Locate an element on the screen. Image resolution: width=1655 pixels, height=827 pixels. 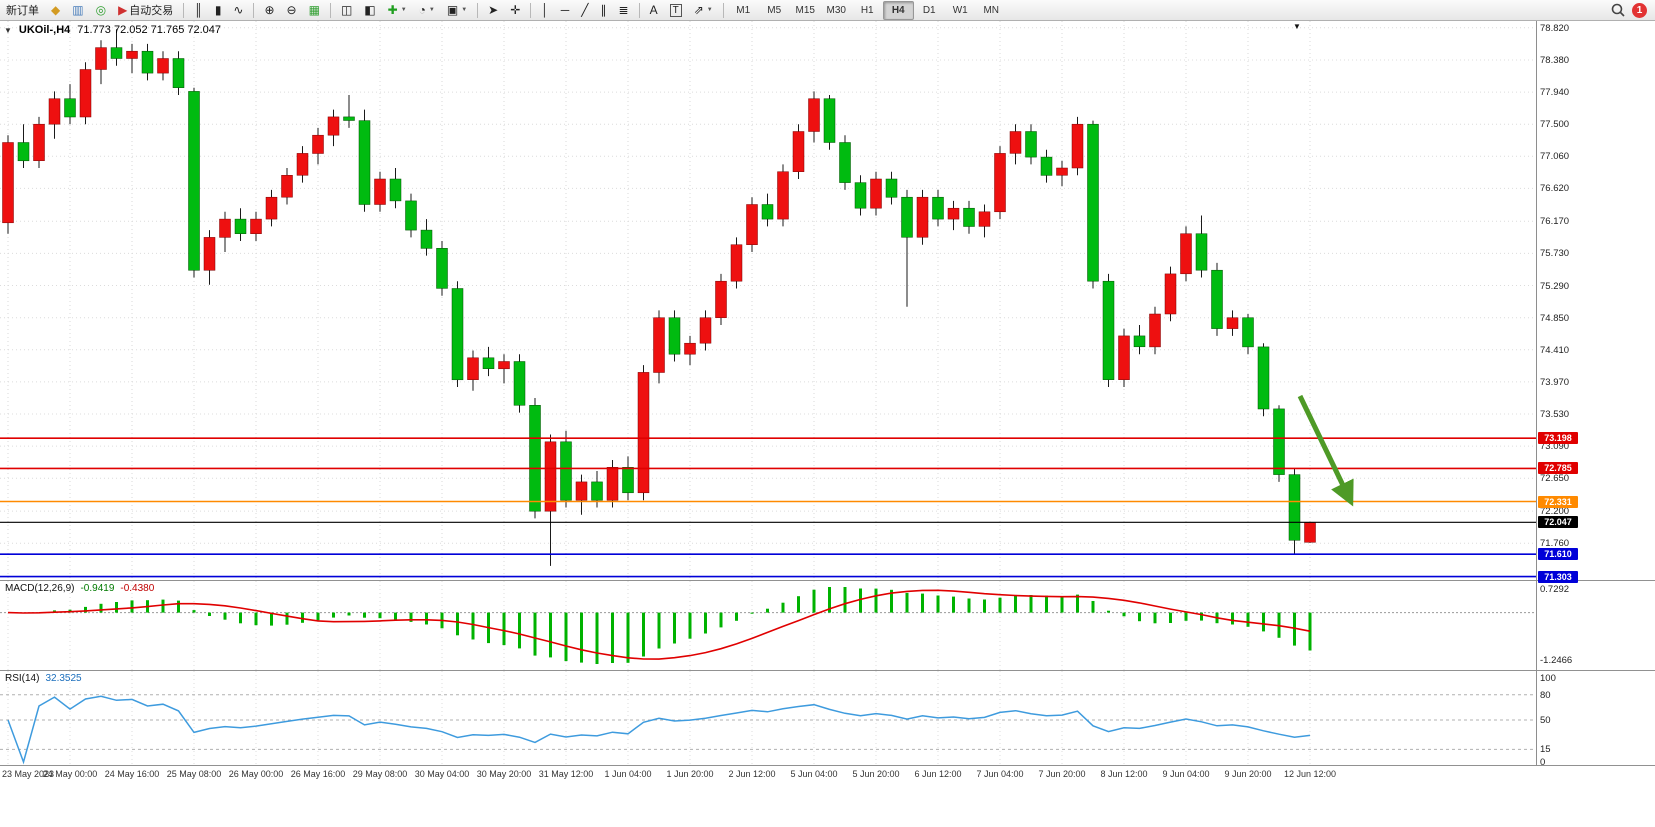
rsi-panel-canvas is located at coordinates (768, 718).